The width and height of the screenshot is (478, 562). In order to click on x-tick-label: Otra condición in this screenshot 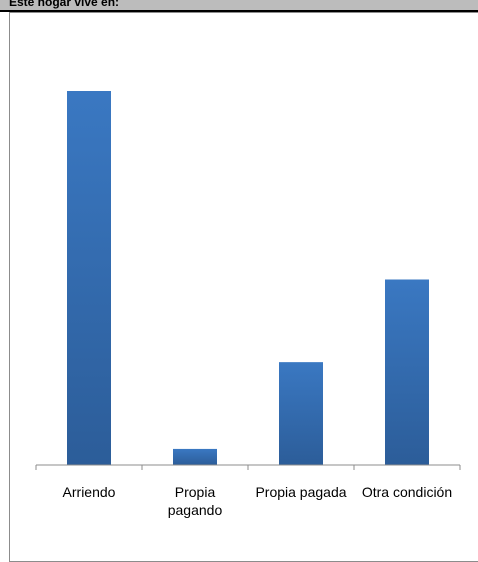, I will do `click(407, 492)`.